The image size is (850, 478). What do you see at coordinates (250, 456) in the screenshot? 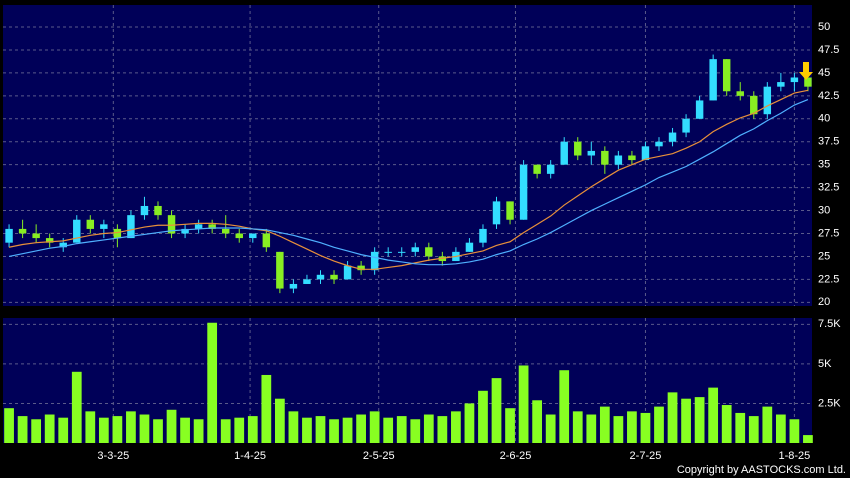
I see `x-tick-label: 1-4-25` at bounding box center [250, 456].